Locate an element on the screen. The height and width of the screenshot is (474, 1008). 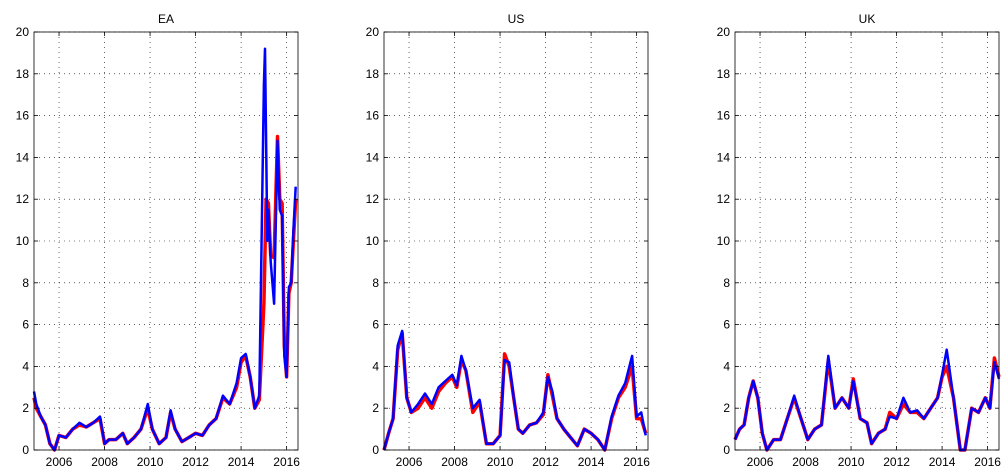
chart-title: US is located at coordinates (516, 19).